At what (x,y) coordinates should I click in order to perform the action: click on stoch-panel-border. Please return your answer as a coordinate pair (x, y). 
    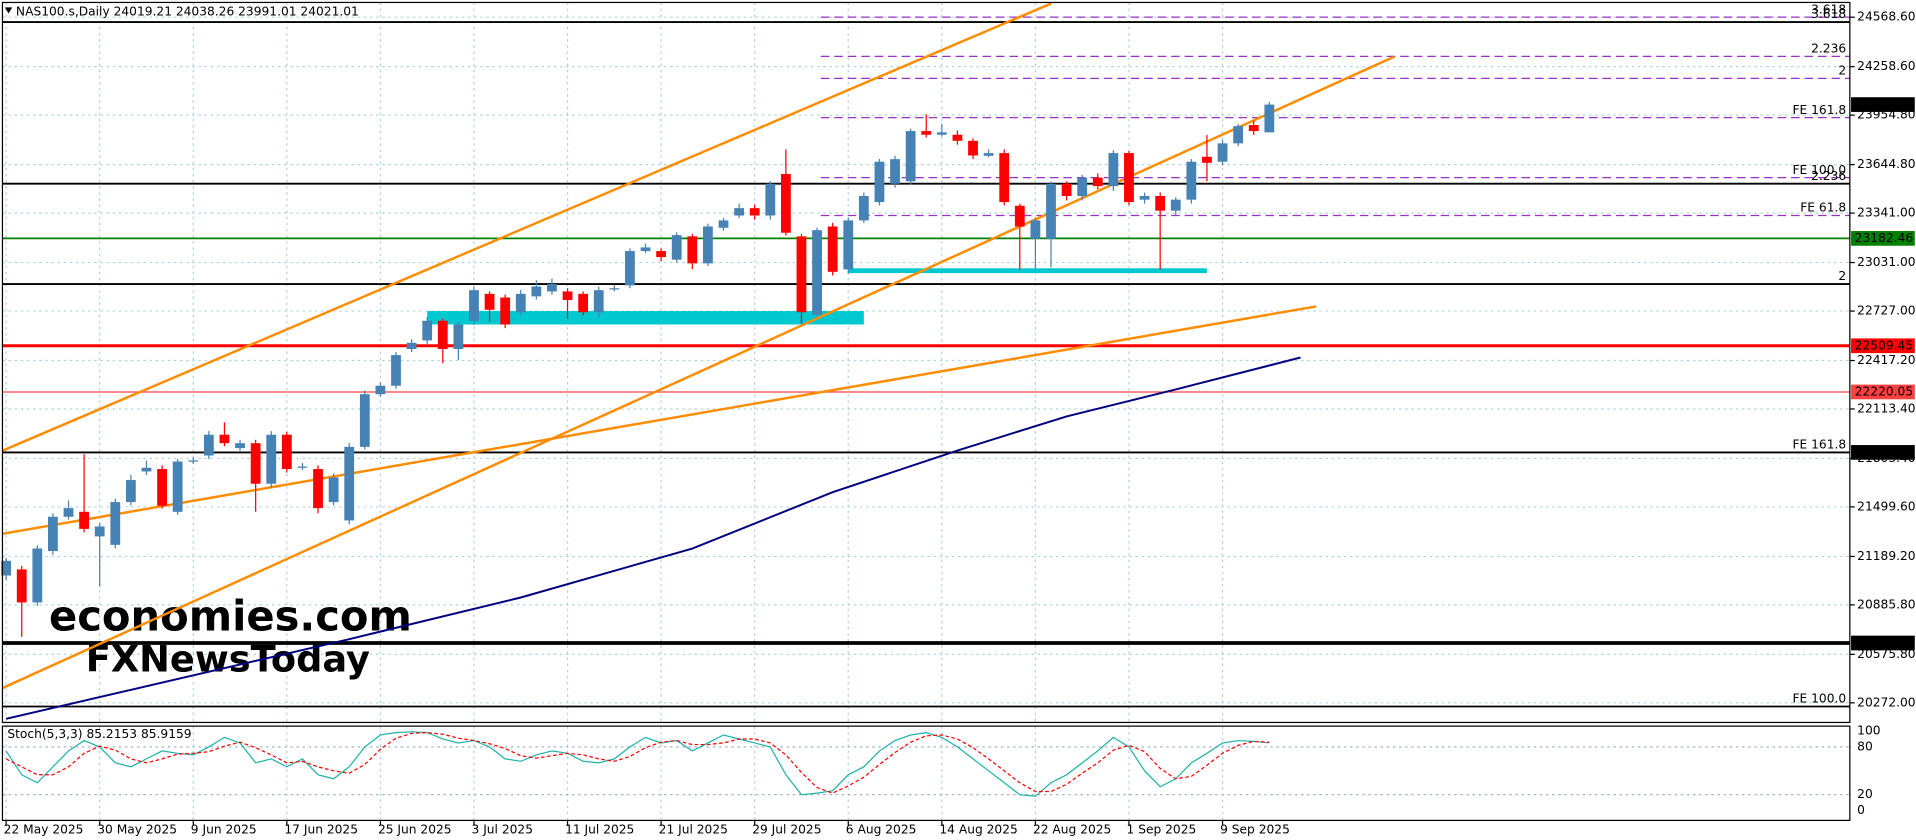
    Looking at the image, I should click on (926, 773).